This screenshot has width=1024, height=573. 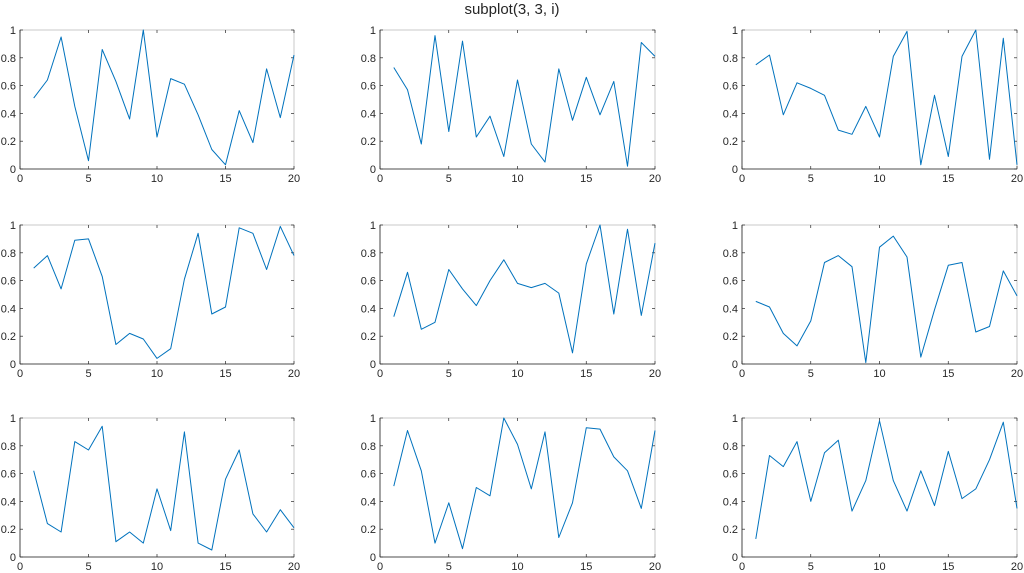 I want to click on subplot-7: 0 5 10 15 20 0 0.2 0.4 0.6 0.8 1, so click(x=150, y=493).